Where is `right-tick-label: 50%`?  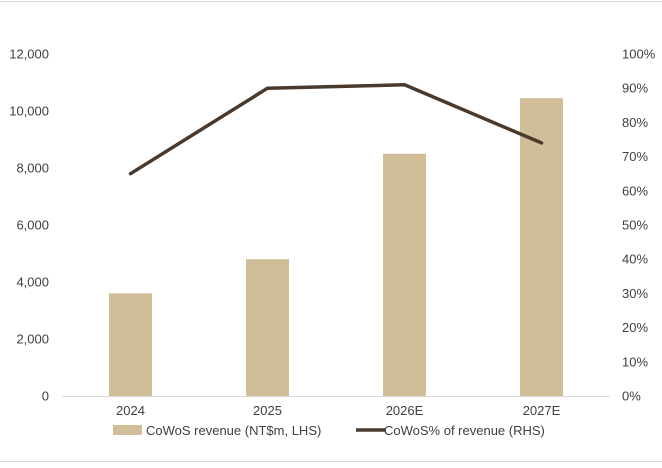
right-tick-label: 50% is located at coordinates (635, 225).